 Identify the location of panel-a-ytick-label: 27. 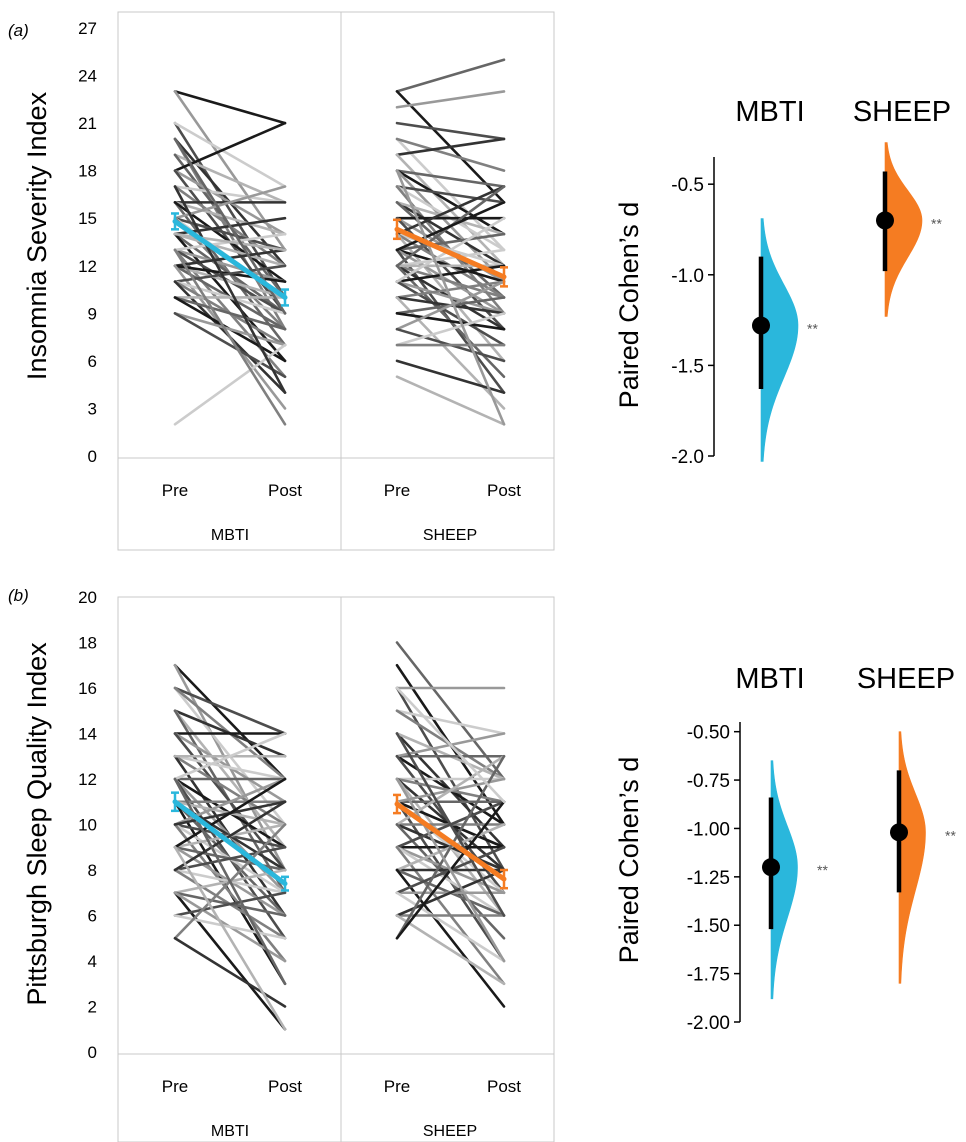
(87, 28).